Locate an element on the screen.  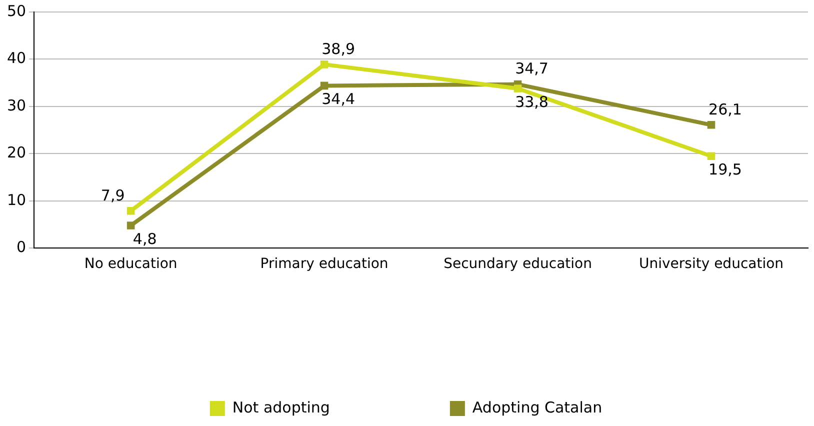
data-label: 7,9 is located at coordinates (112, 195).